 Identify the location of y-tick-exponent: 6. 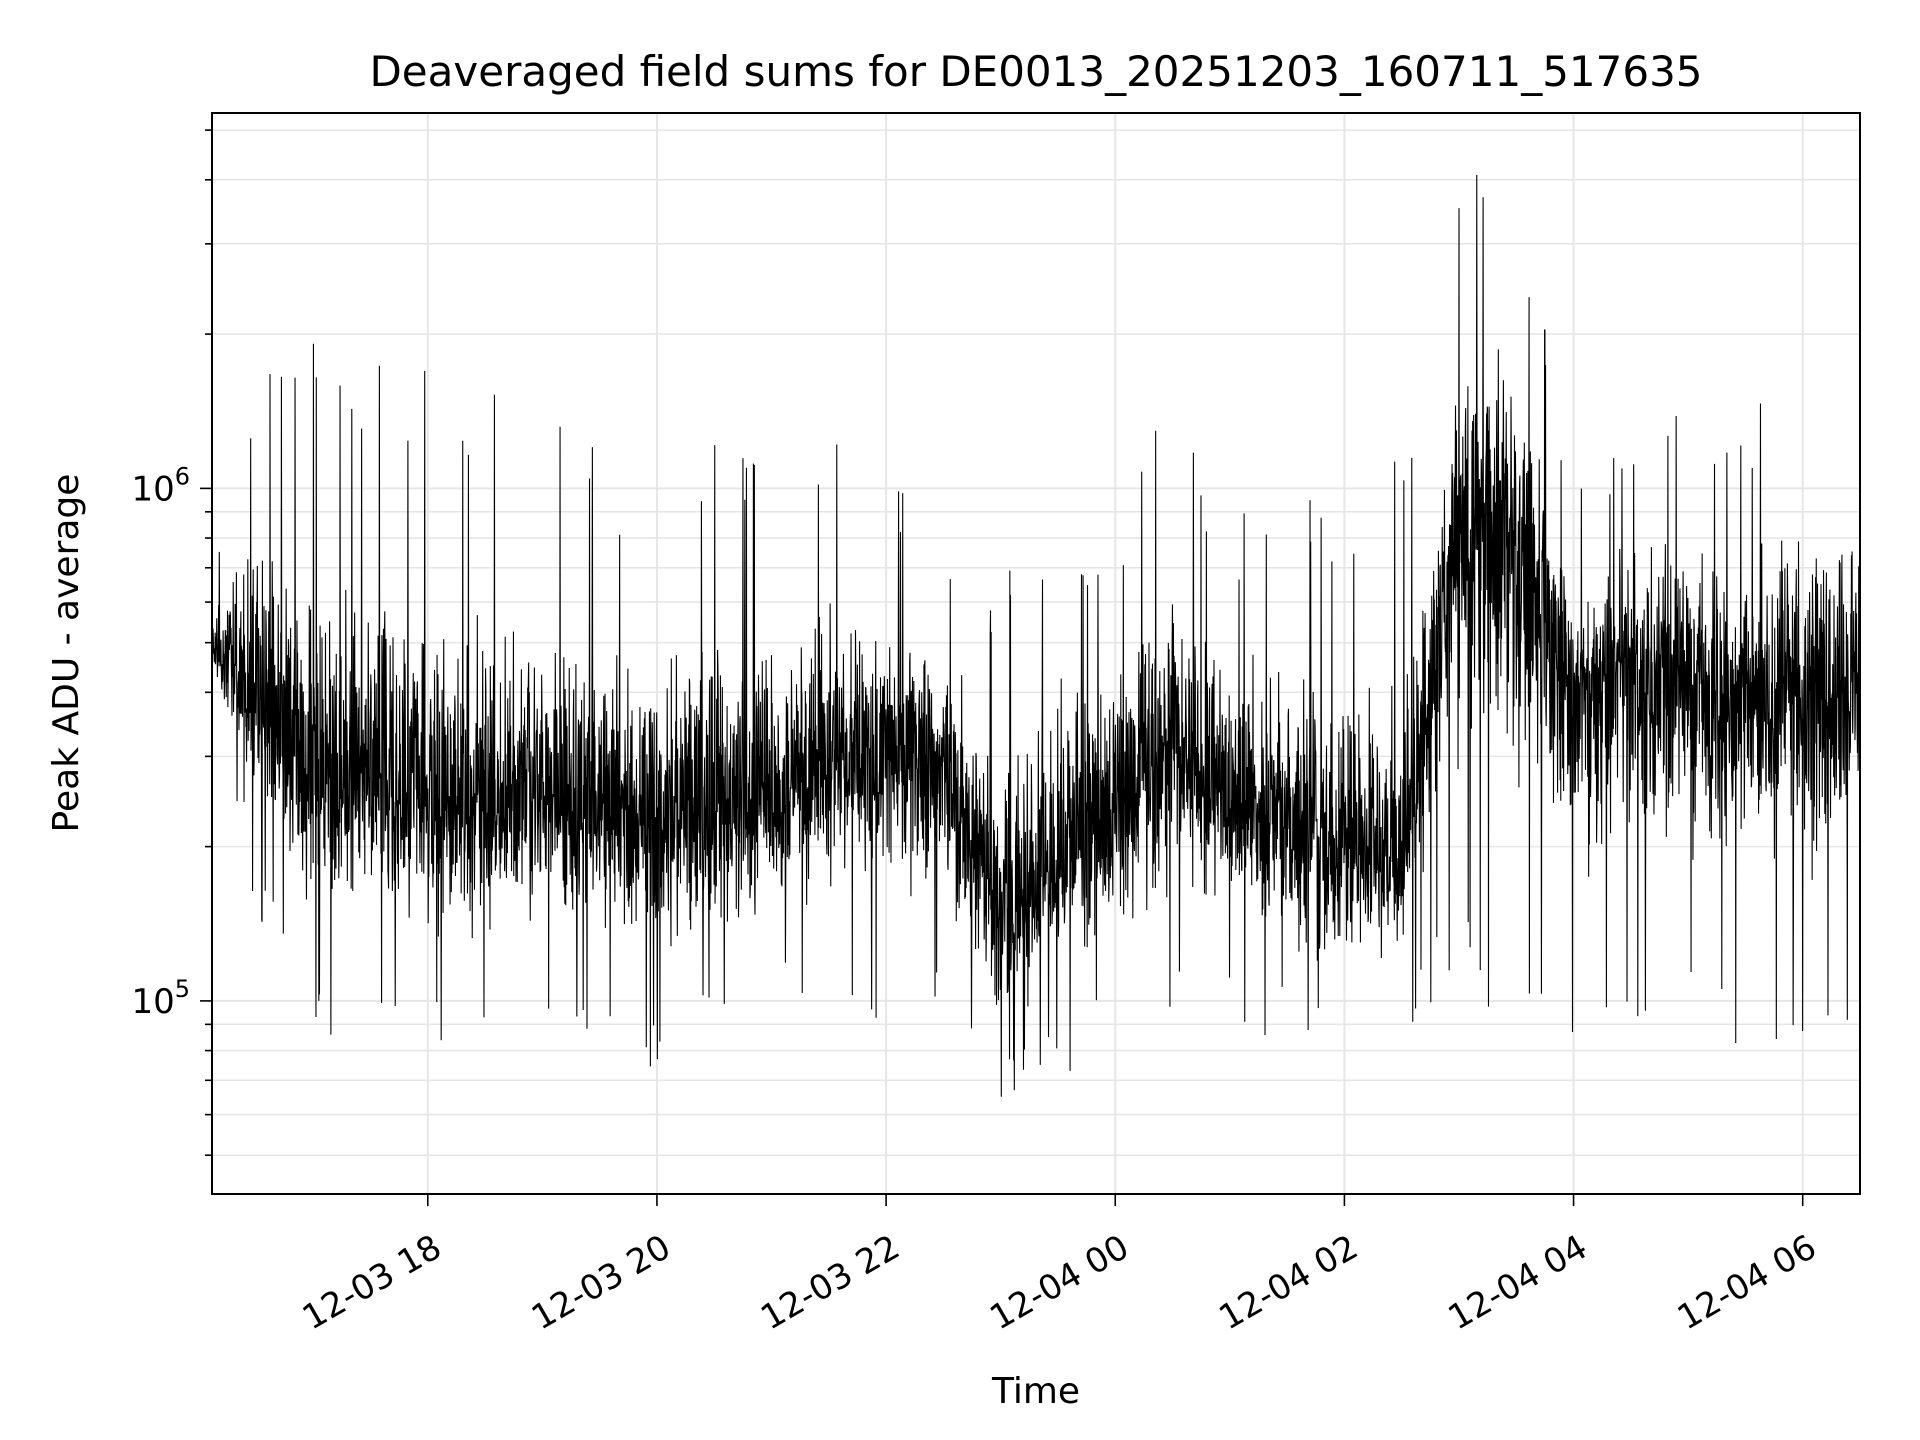
(182, 476).